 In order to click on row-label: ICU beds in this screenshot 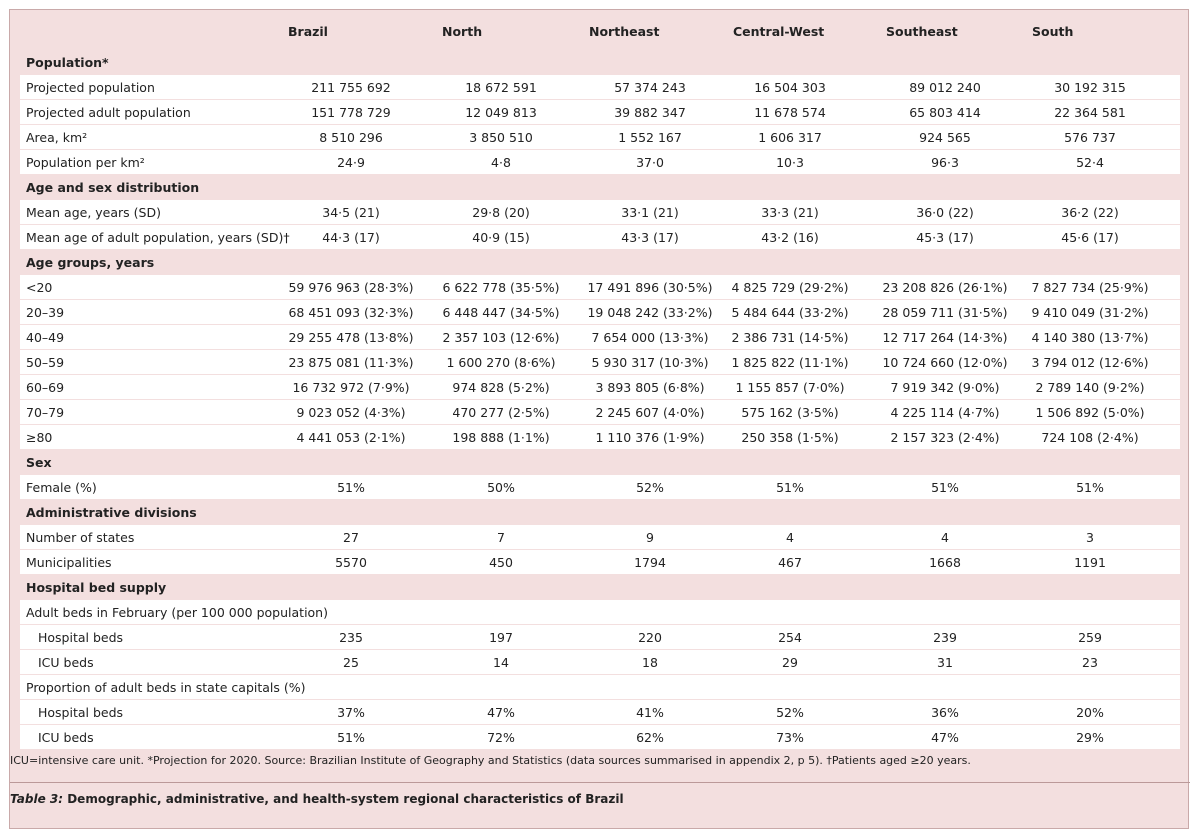, I will do `click(66, 662)`.